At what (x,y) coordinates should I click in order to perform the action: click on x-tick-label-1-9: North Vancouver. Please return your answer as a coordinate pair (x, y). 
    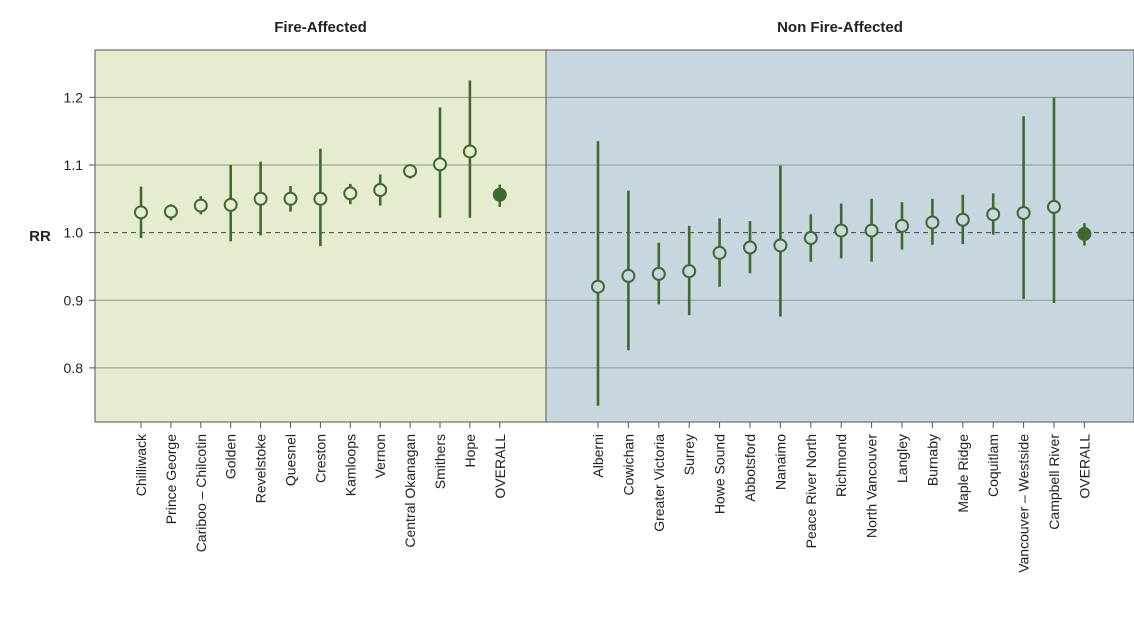
    Looking at the image, I should click on (872, 486).